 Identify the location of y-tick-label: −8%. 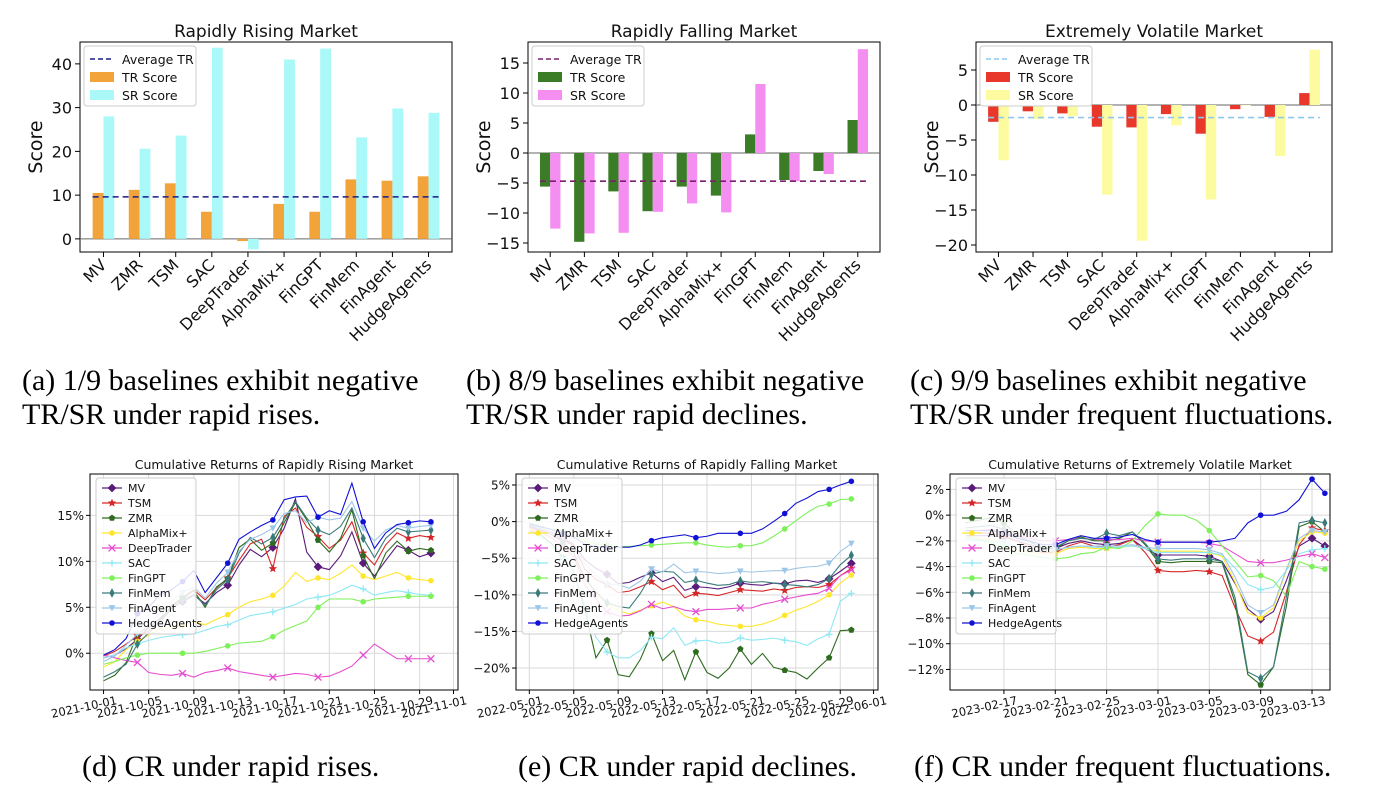
(929, 619).